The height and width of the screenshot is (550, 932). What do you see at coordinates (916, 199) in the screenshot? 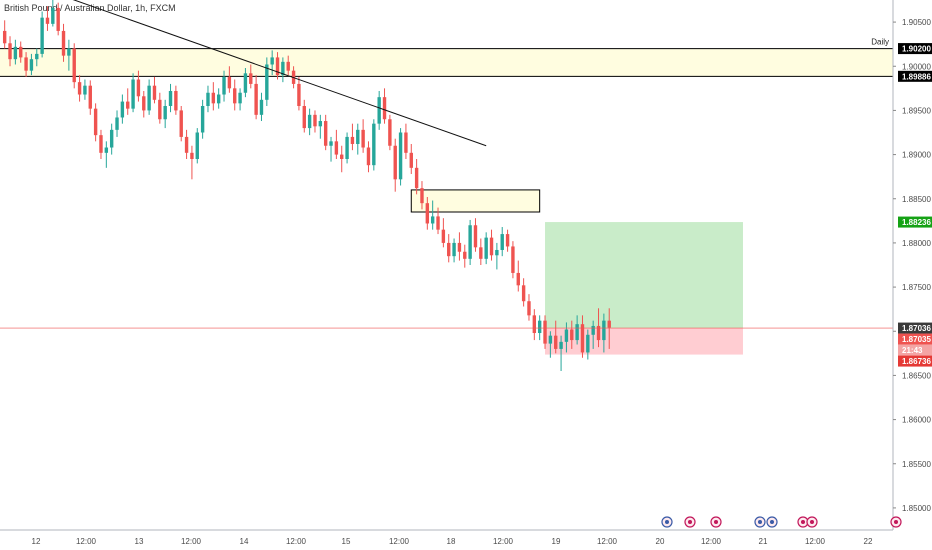
I see `price-tick-label: 1.88500` at bounding box center [916, 199].